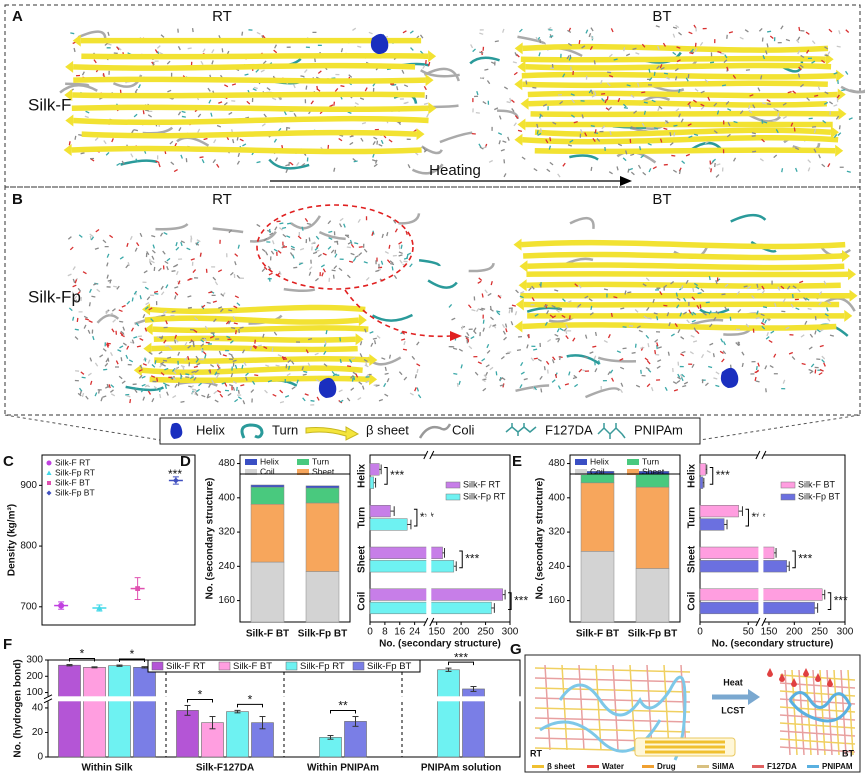 This screenshot has width=865, height=775. Describe the element at coordinates (729, 377) in the screenshot. I see `helix` at that location.